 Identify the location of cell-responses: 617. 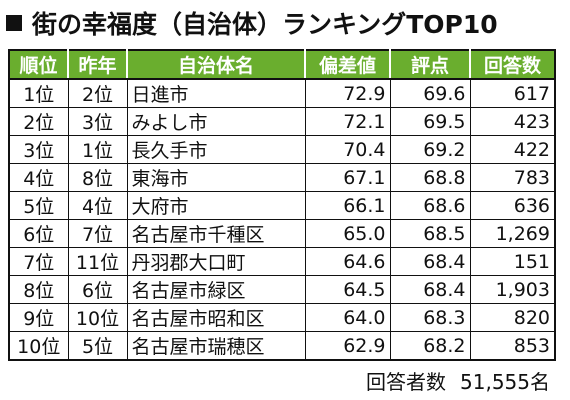
(512, 93).